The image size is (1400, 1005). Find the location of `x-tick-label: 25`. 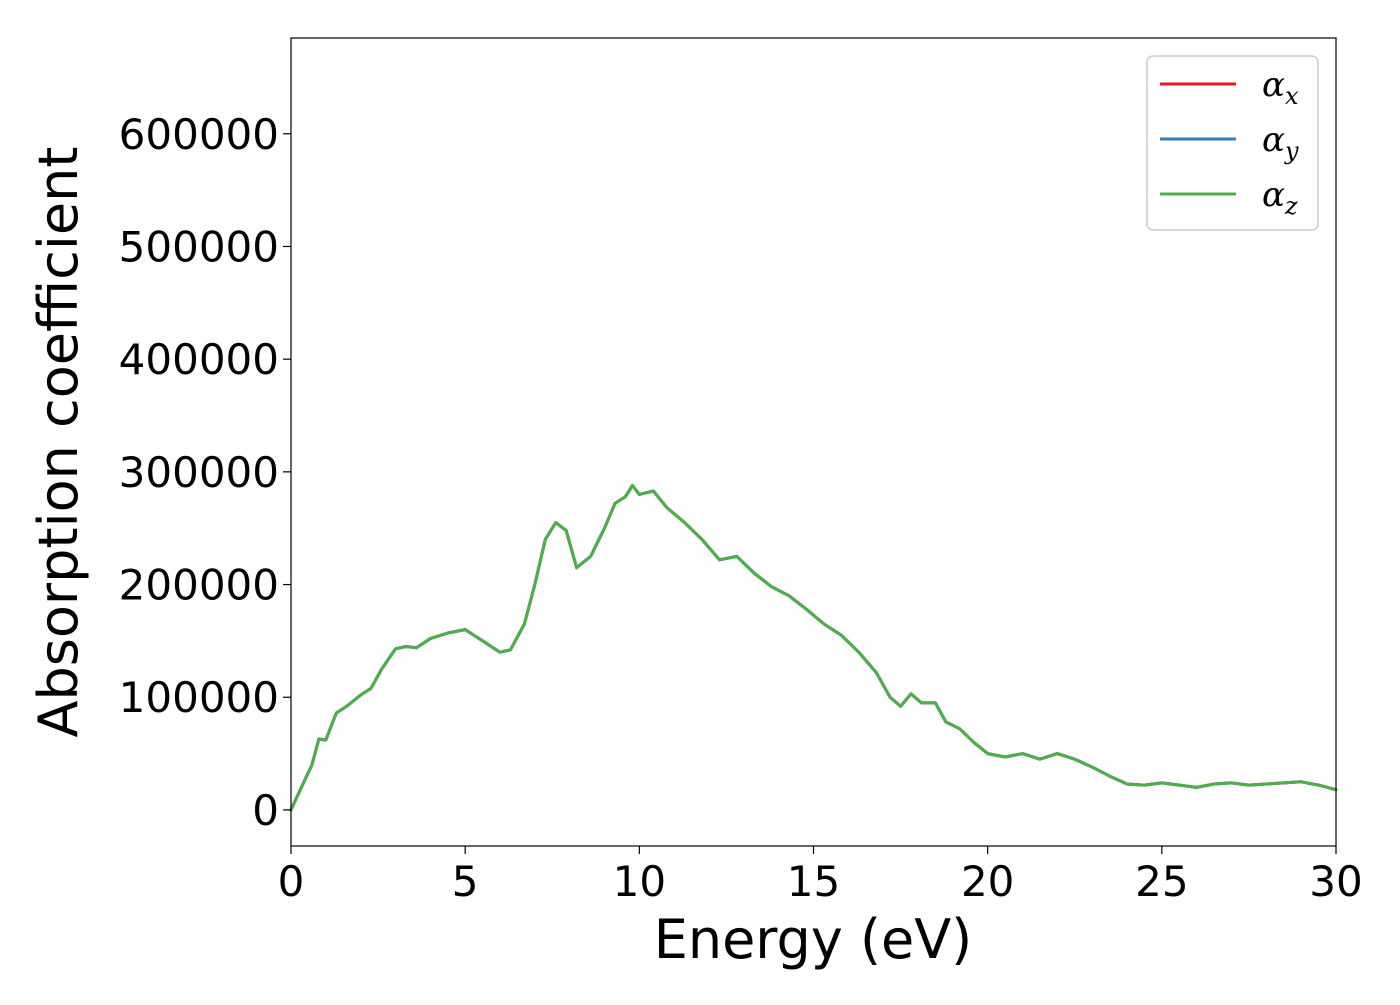

x-tick-label: 25 is located at coordinates (1161, 881).